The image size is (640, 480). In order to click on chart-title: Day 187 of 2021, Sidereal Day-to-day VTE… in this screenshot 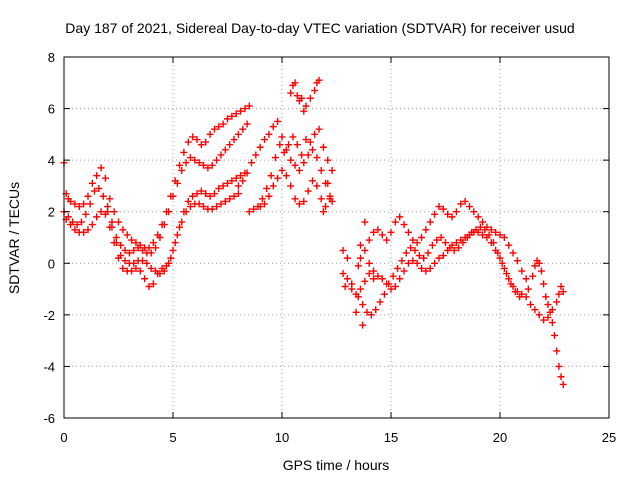, I will do `click(319, 28)`.